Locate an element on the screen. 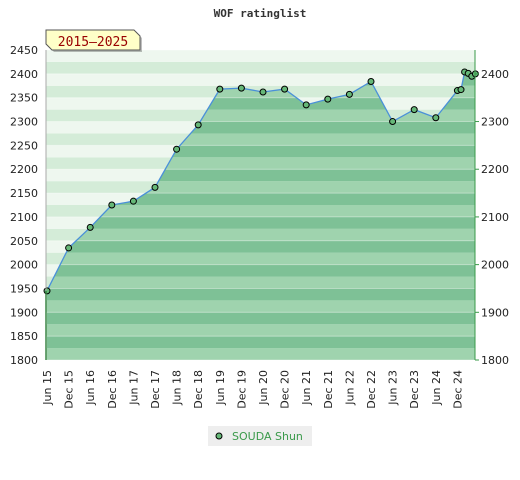 This screenshot has width=520, height=480. legend-box is located at coordinates (260, 436).